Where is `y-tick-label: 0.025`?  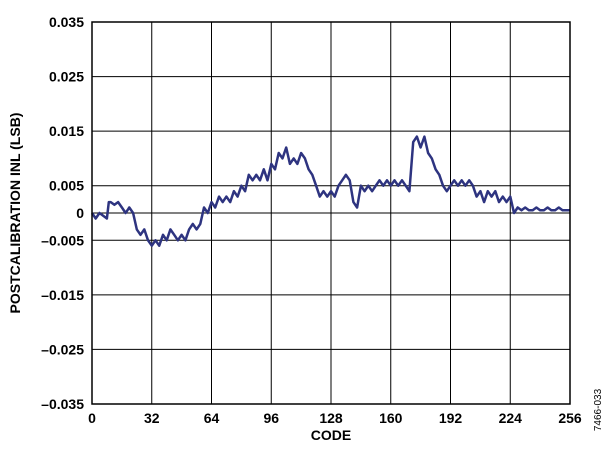
y-tick-label: 0.025 is located at coordinates (66, 77).